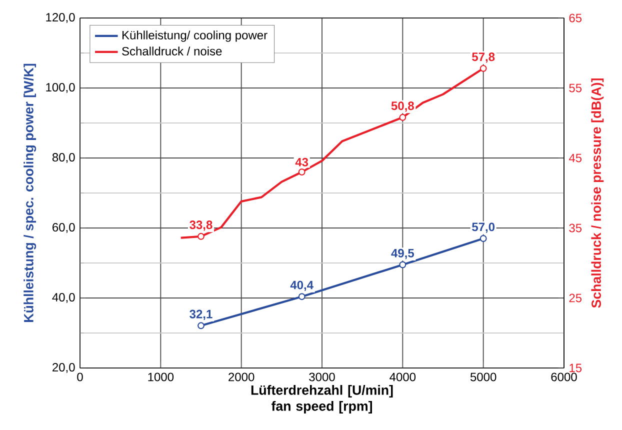  I want to click on x-tick-label: 6000, so click(564, 377).